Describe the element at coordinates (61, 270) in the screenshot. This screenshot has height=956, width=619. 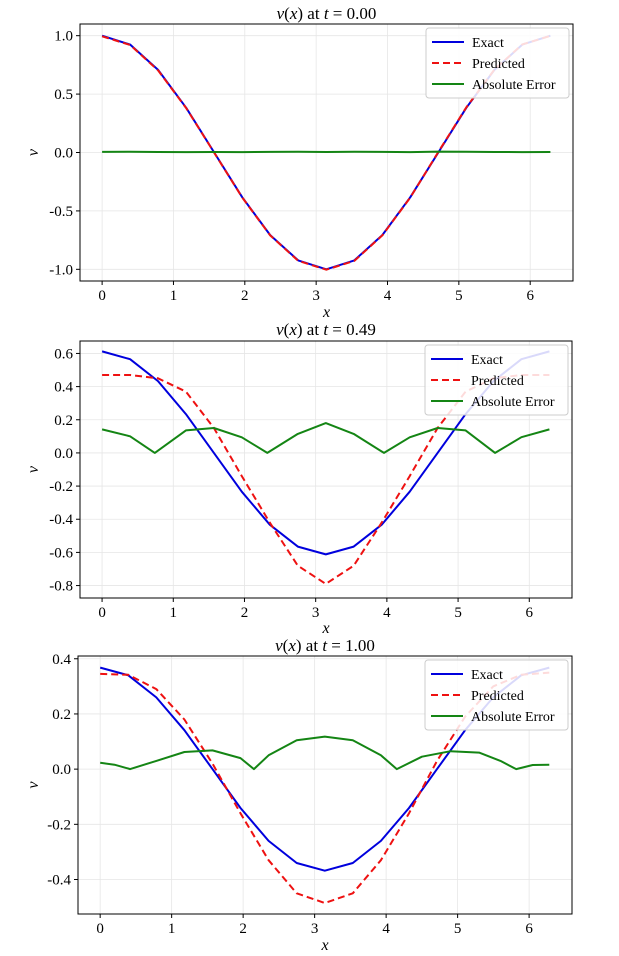
I see `y-tick-label: -1.0` at that location.